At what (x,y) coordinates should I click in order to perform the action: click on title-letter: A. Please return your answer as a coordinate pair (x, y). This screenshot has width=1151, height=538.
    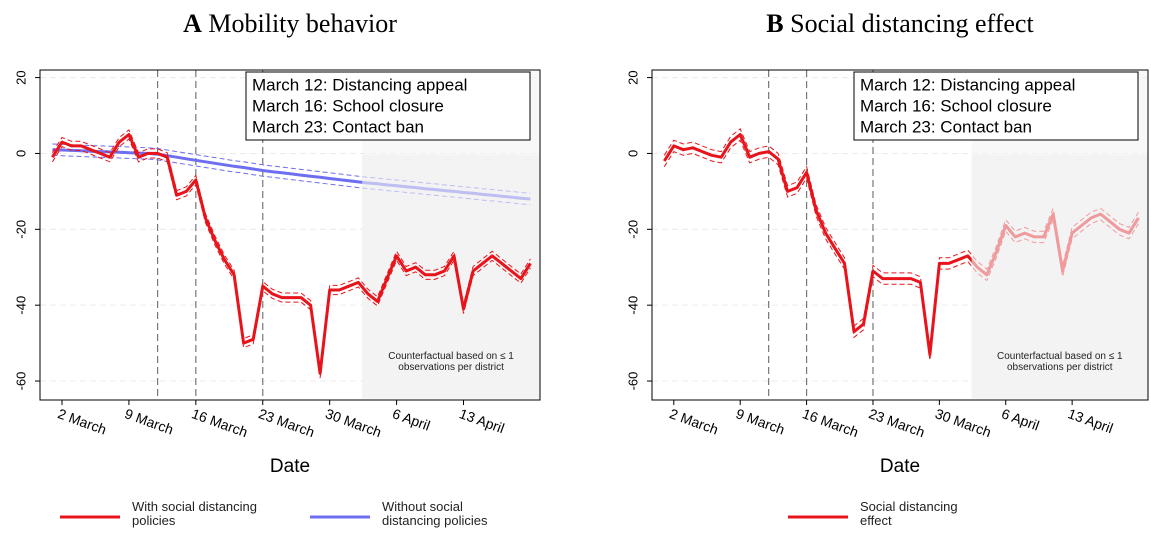
    Looking at the image, I should click on (192, 23).